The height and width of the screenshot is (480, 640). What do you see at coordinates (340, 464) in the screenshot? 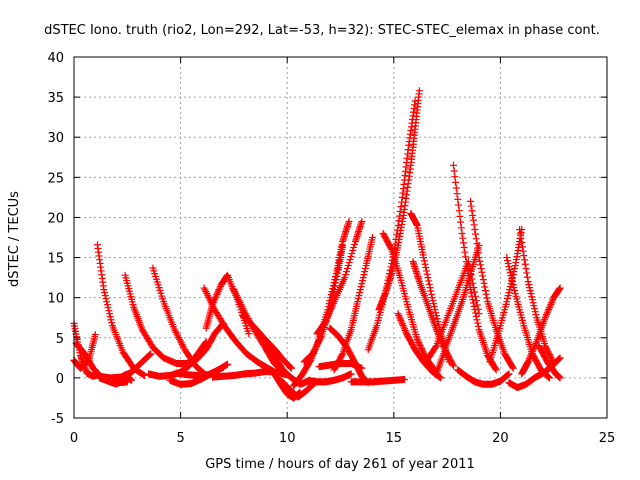
I see `x-axis-label: GPS time / hours of day 261 of year 2011` at bounding box center [340, 464].